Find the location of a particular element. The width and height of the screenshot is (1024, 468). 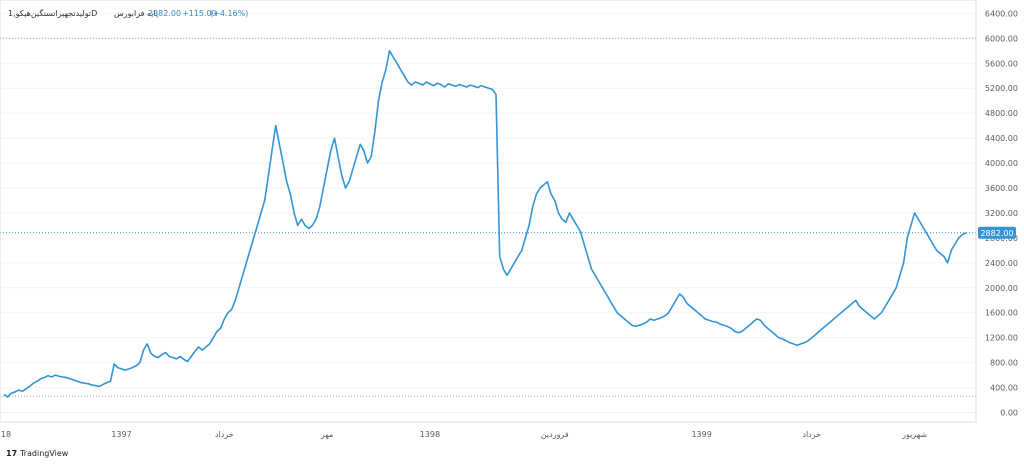

y-tick-label: 1600.00 is located at coordinates (1001, 313).